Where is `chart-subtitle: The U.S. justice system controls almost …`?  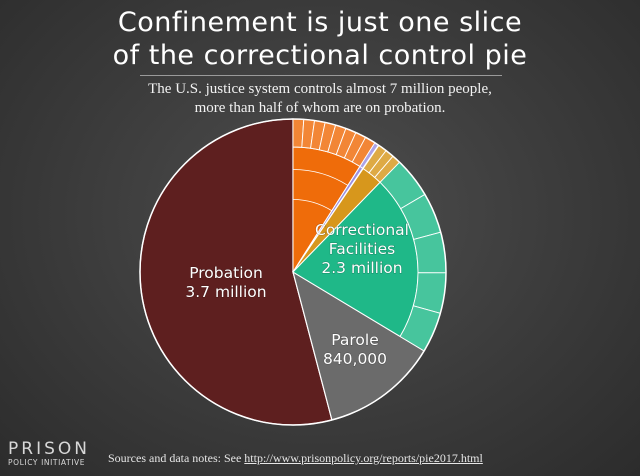 chart-subtitle: The U.S. justice system controls almost … is located at coordinates (320, 99).